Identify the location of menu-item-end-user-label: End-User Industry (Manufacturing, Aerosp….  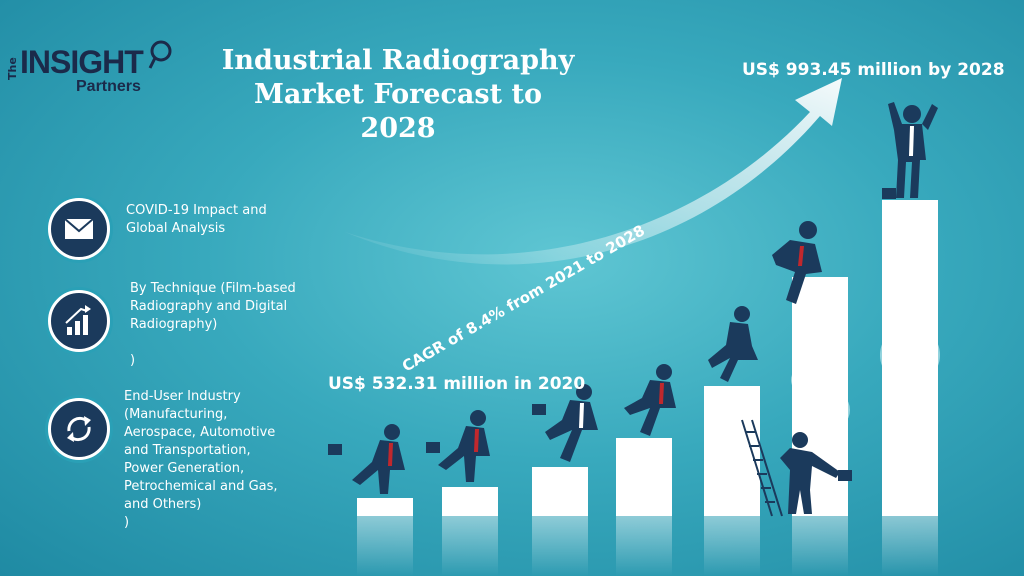
(201, 459).